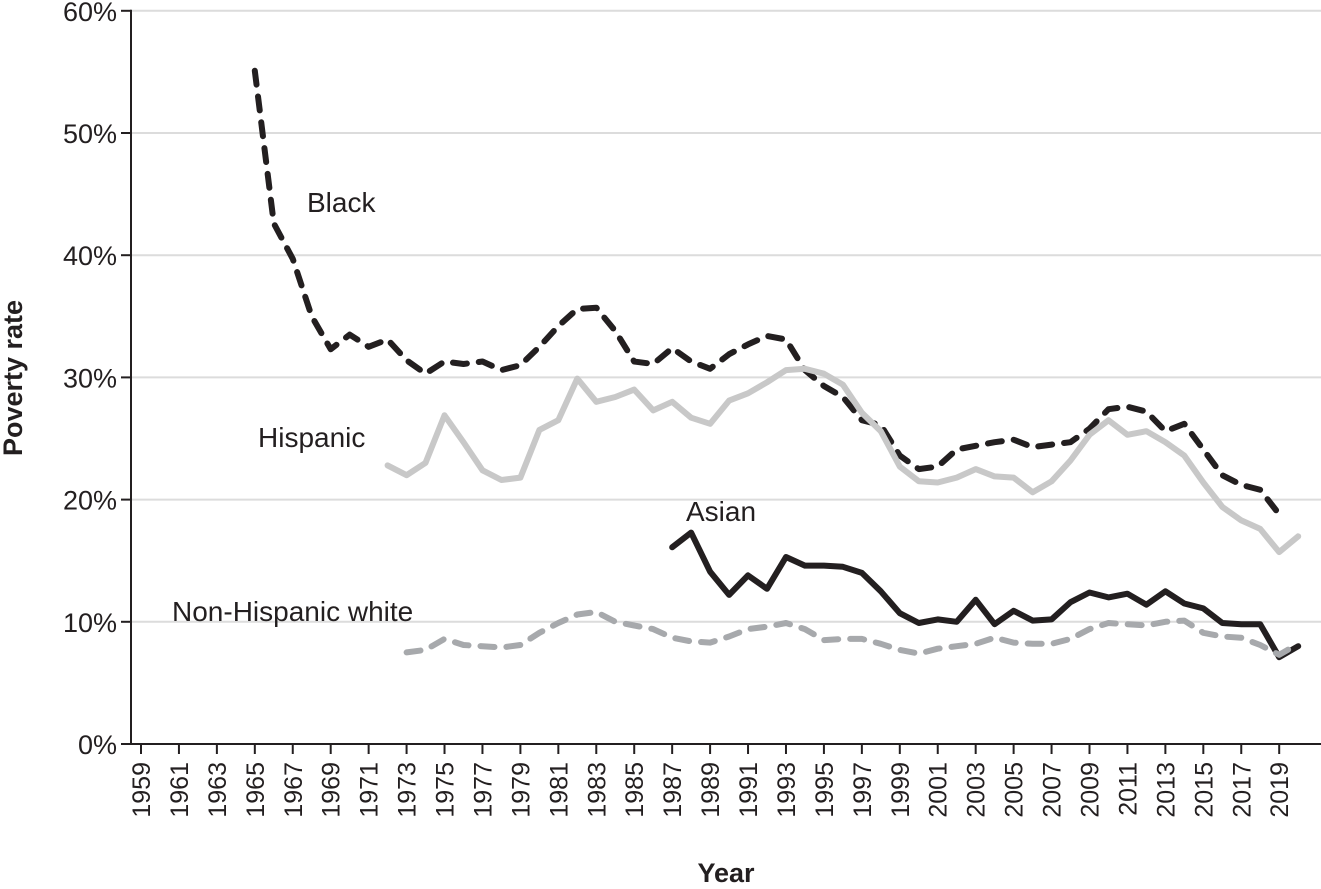 This screenshot has height=889, width=1321. I want to click on x-tick-label: 1991, so click(749, 790).